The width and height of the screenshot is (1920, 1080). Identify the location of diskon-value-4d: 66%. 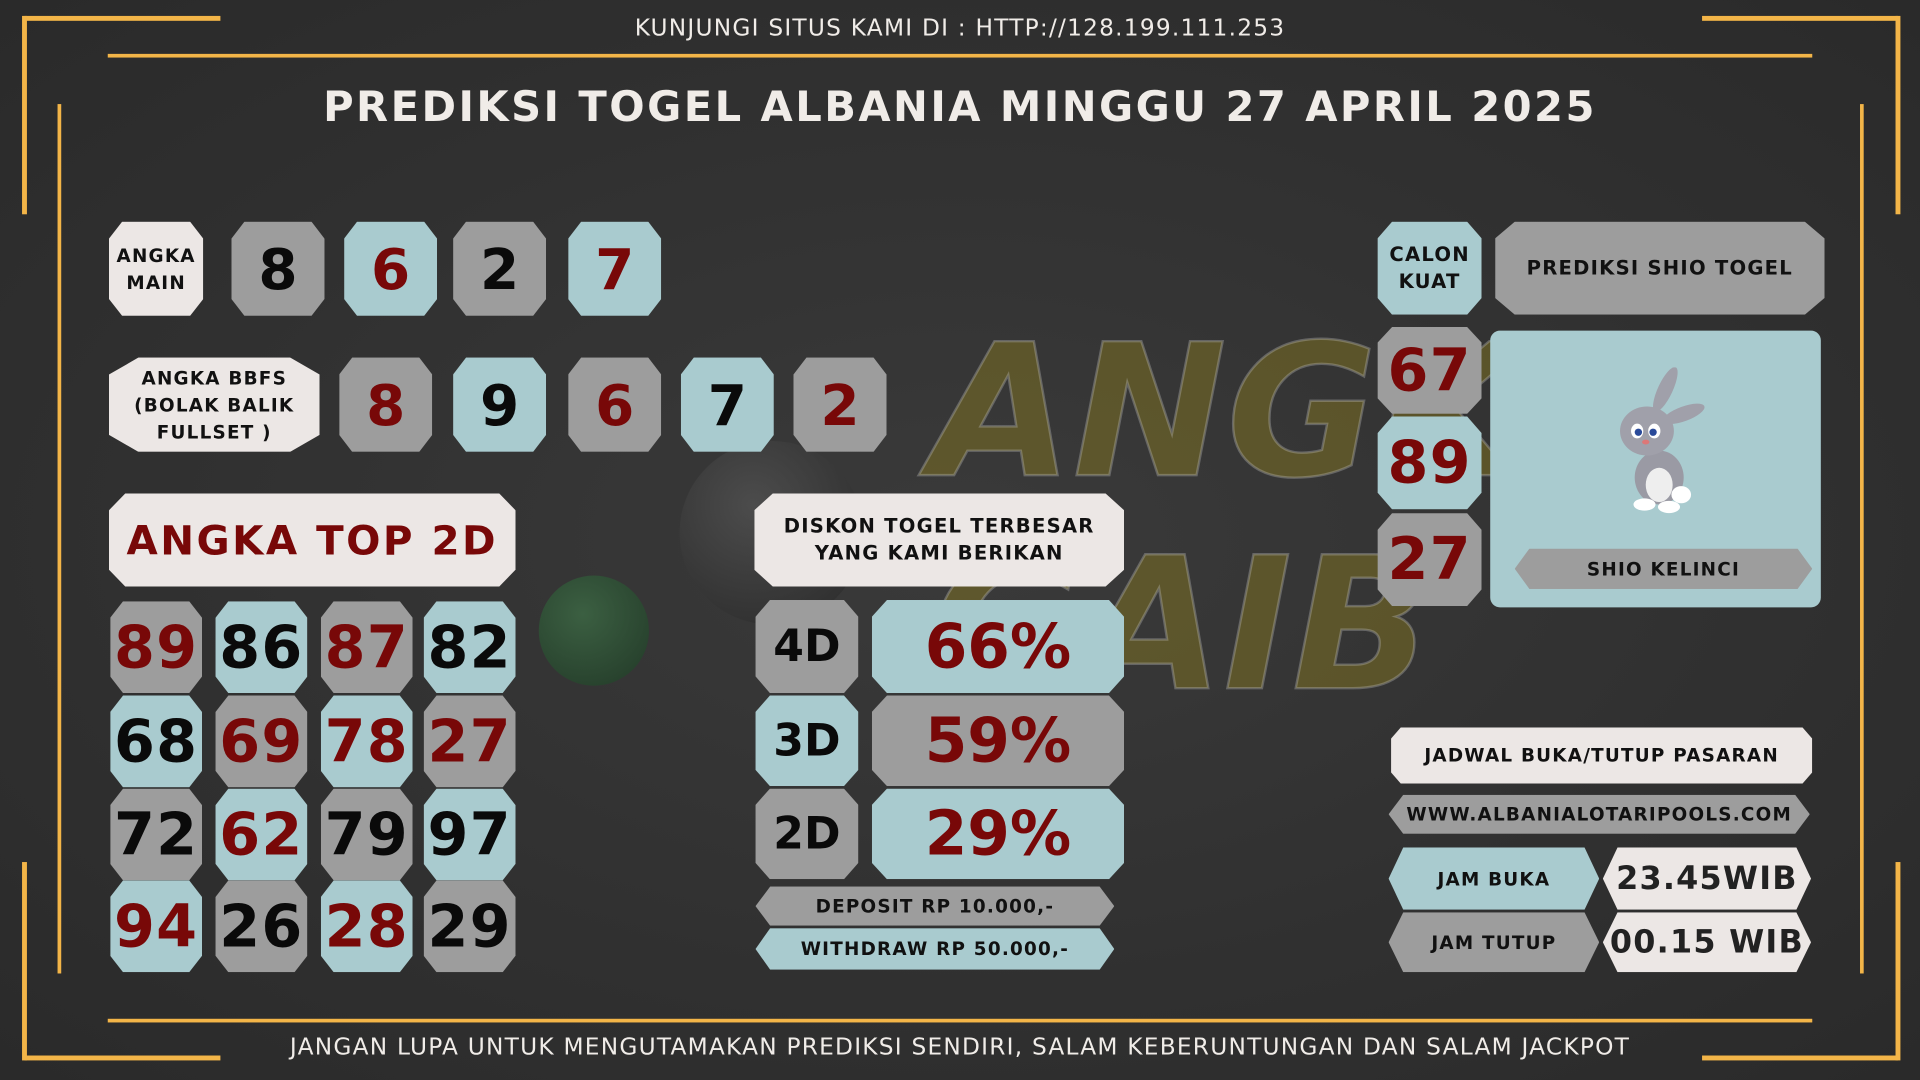
(998, 647).